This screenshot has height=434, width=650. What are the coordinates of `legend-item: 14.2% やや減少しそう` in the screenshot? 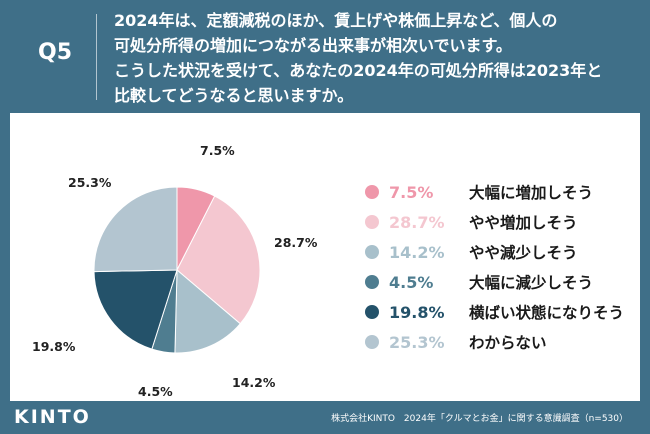 It's located at (494, 252).